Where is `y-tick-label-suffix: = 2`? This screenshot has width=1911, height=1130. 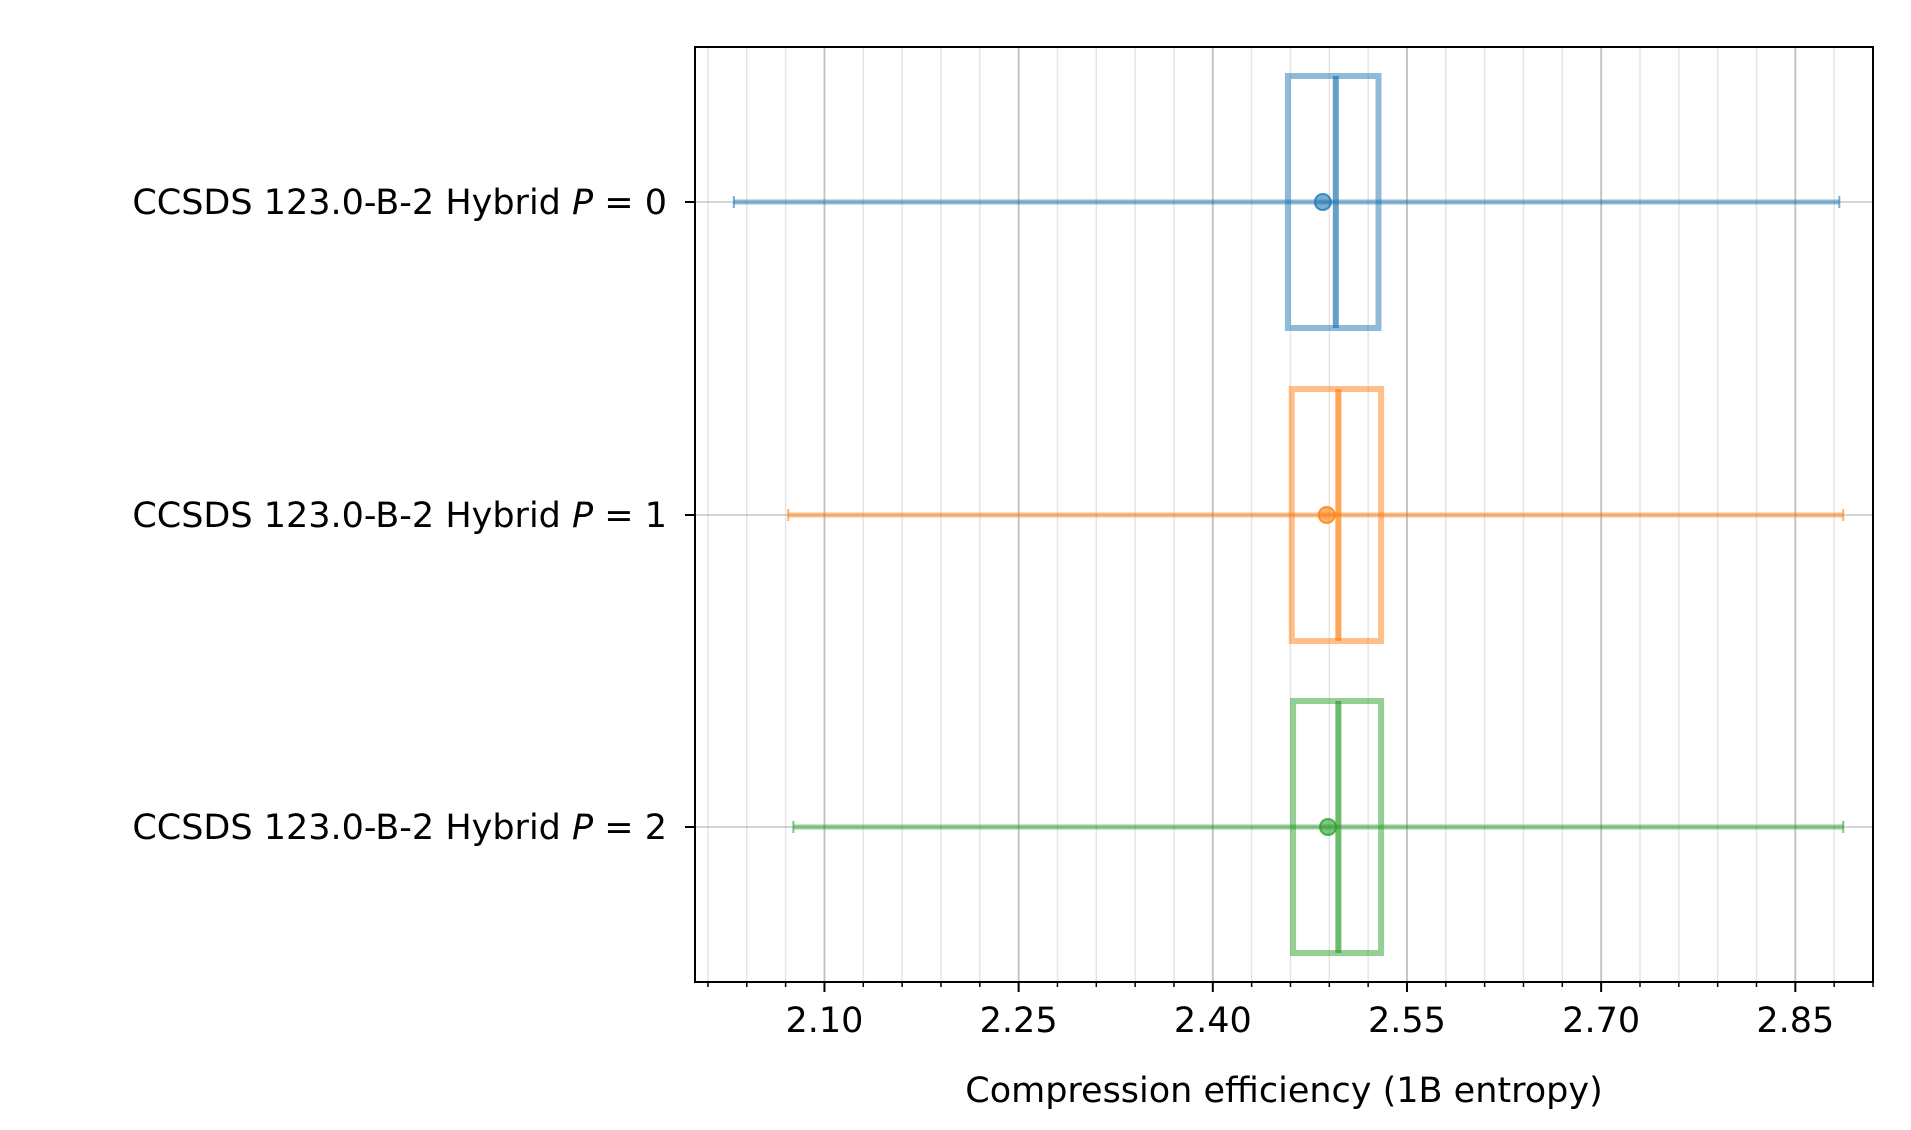
y-tick-label-suffix: = 2 is located at coordinates (630, 828).